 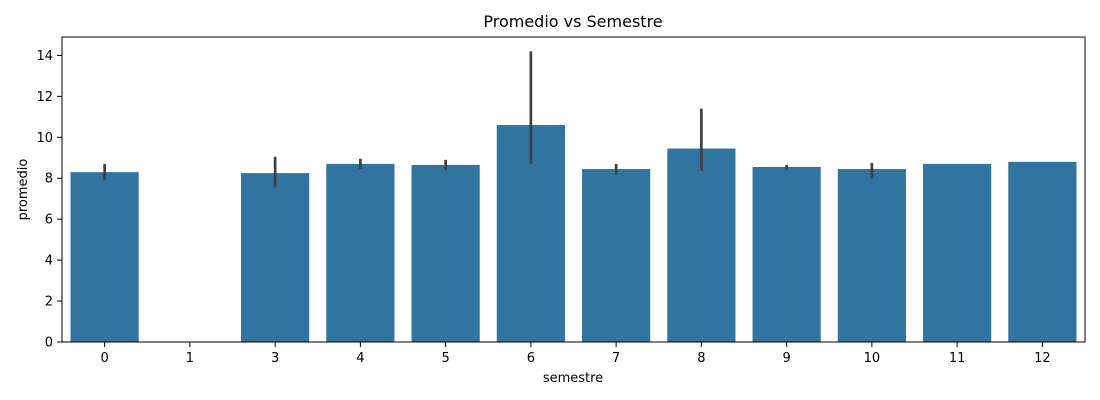 I want to click on x-tick-label: 0, so click(x=104, y=358).